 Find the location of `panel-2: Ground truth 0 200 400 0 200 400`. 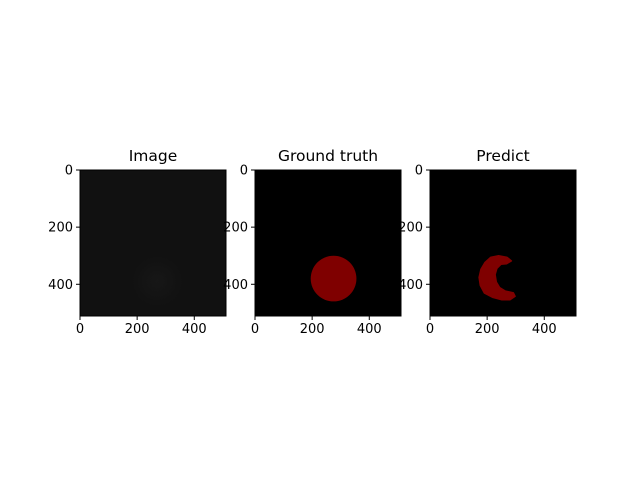

panel-2: Ground truth 0 200 400 0 200 400 is located at coordinates (312, 242).